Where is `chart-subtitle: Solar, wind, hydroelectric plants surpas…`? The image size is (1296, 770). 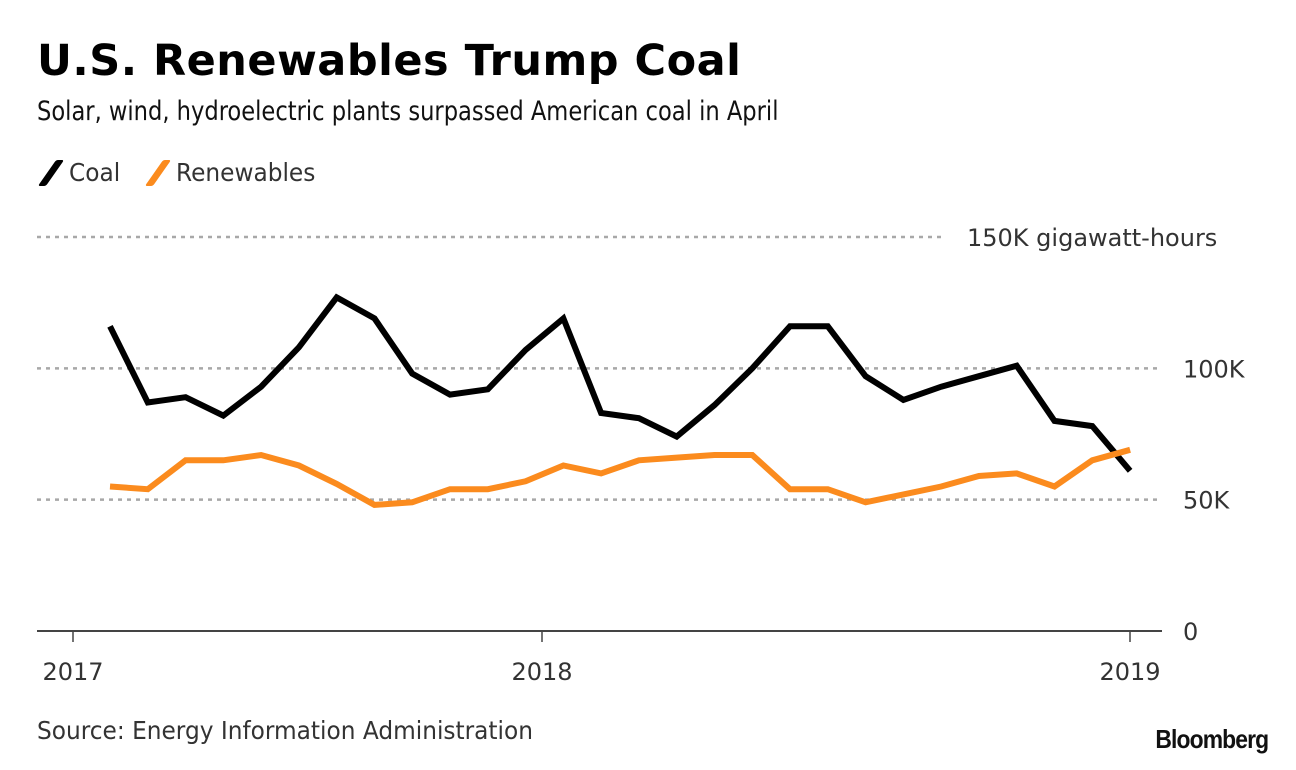 chart-subtitle: Solar, wind, hydroelectric plants surpas… is located at coordinates (408, 111).